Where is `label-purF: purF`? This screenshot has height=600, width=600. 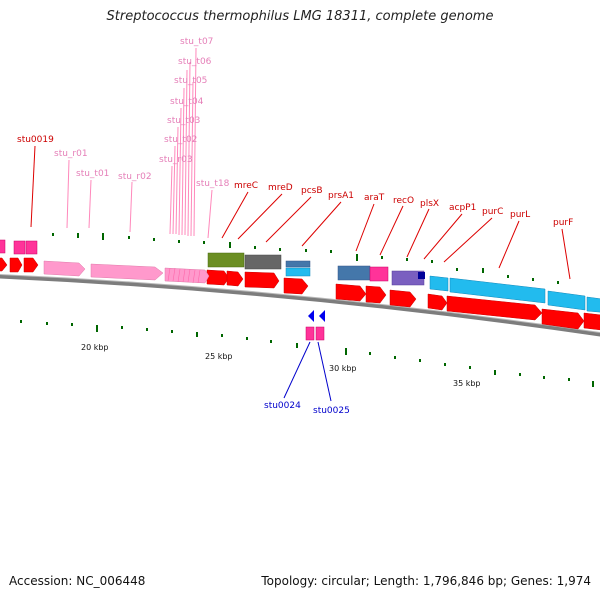 label-purF: purF is located at coordinates (563, 223).